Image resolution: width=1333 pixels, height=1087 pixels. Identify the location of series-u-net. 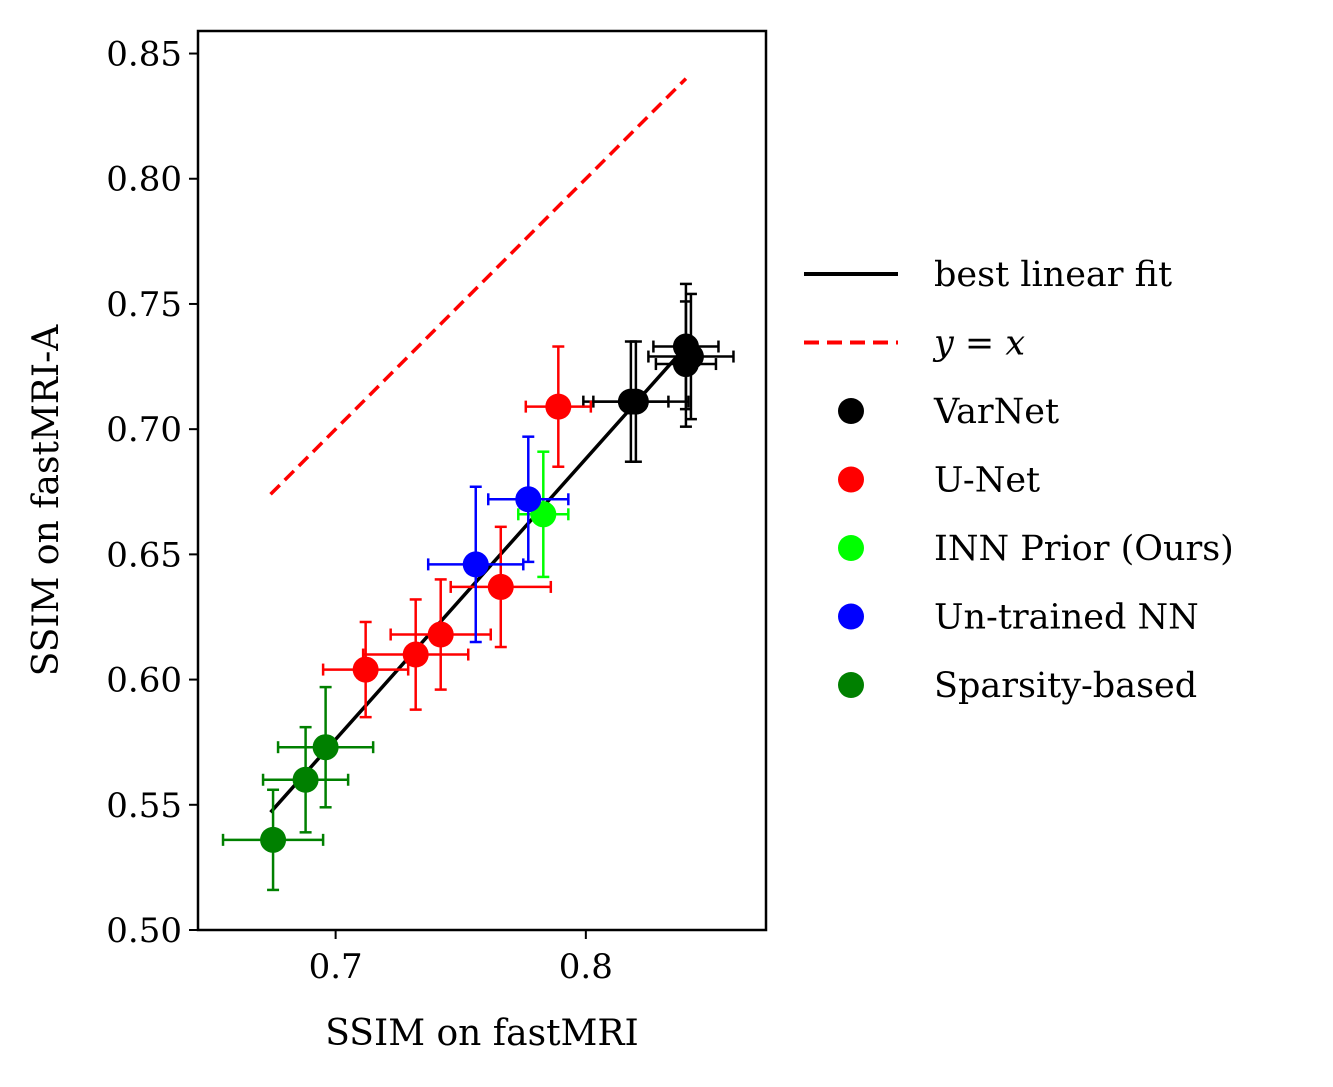
(457, 532).